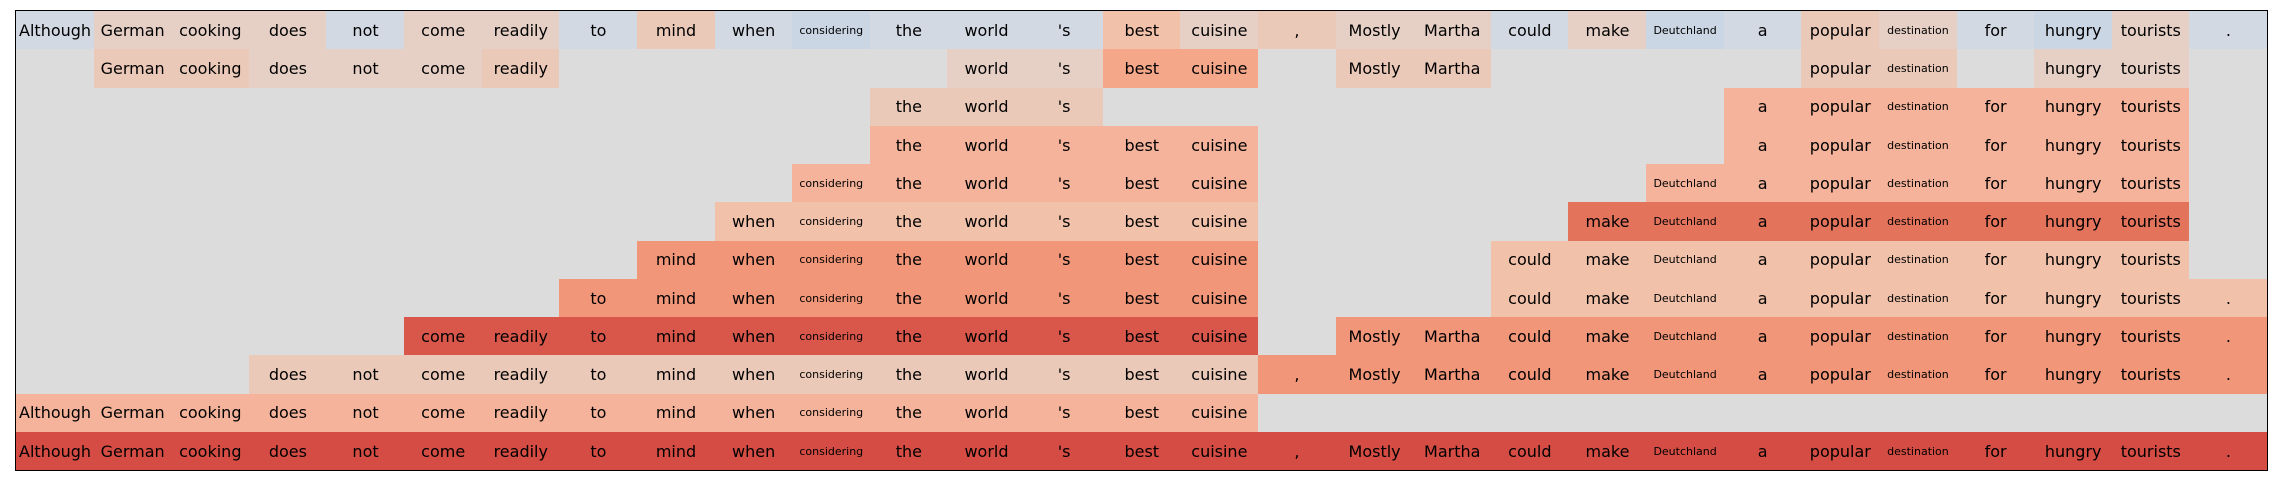 This screenshot has width=2272, height=489. What do you see at coordinates (2228, 298) in the screenshot?
I see `token-cell: .` at bounding box center [2228, 298].